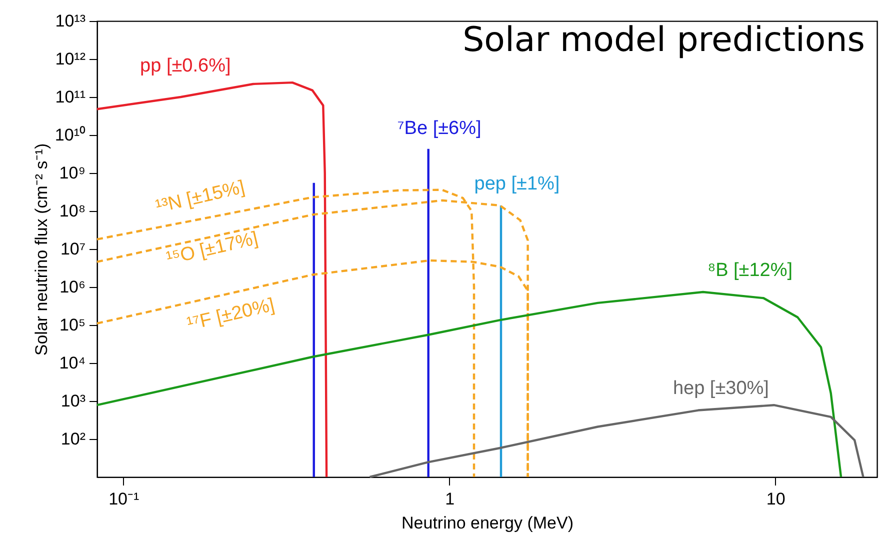 The height and width of the screenshot is (546, 879). Describe the element at coordinates (73, 287) in the screenshot. I see `y-tick-label: 10⁶` at that location.